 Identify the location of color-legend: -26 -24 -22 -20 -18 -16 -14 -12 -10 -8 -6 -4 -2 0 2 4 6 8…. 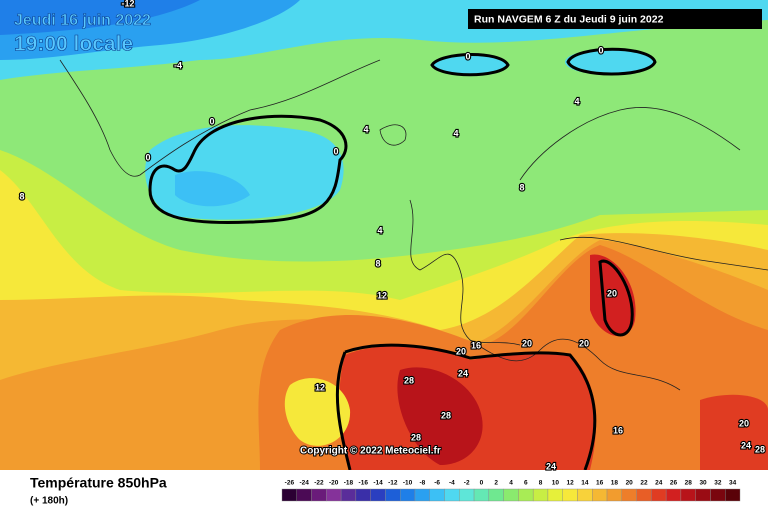
(511, 491).